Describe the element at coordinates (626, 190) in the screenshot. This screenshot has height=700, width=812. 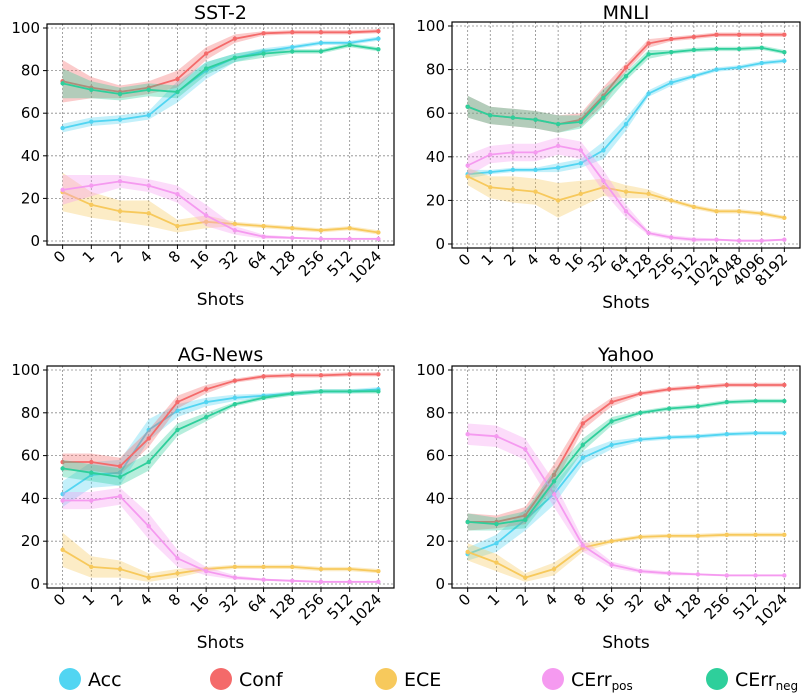
I see `series-CErr_pos` at that location.